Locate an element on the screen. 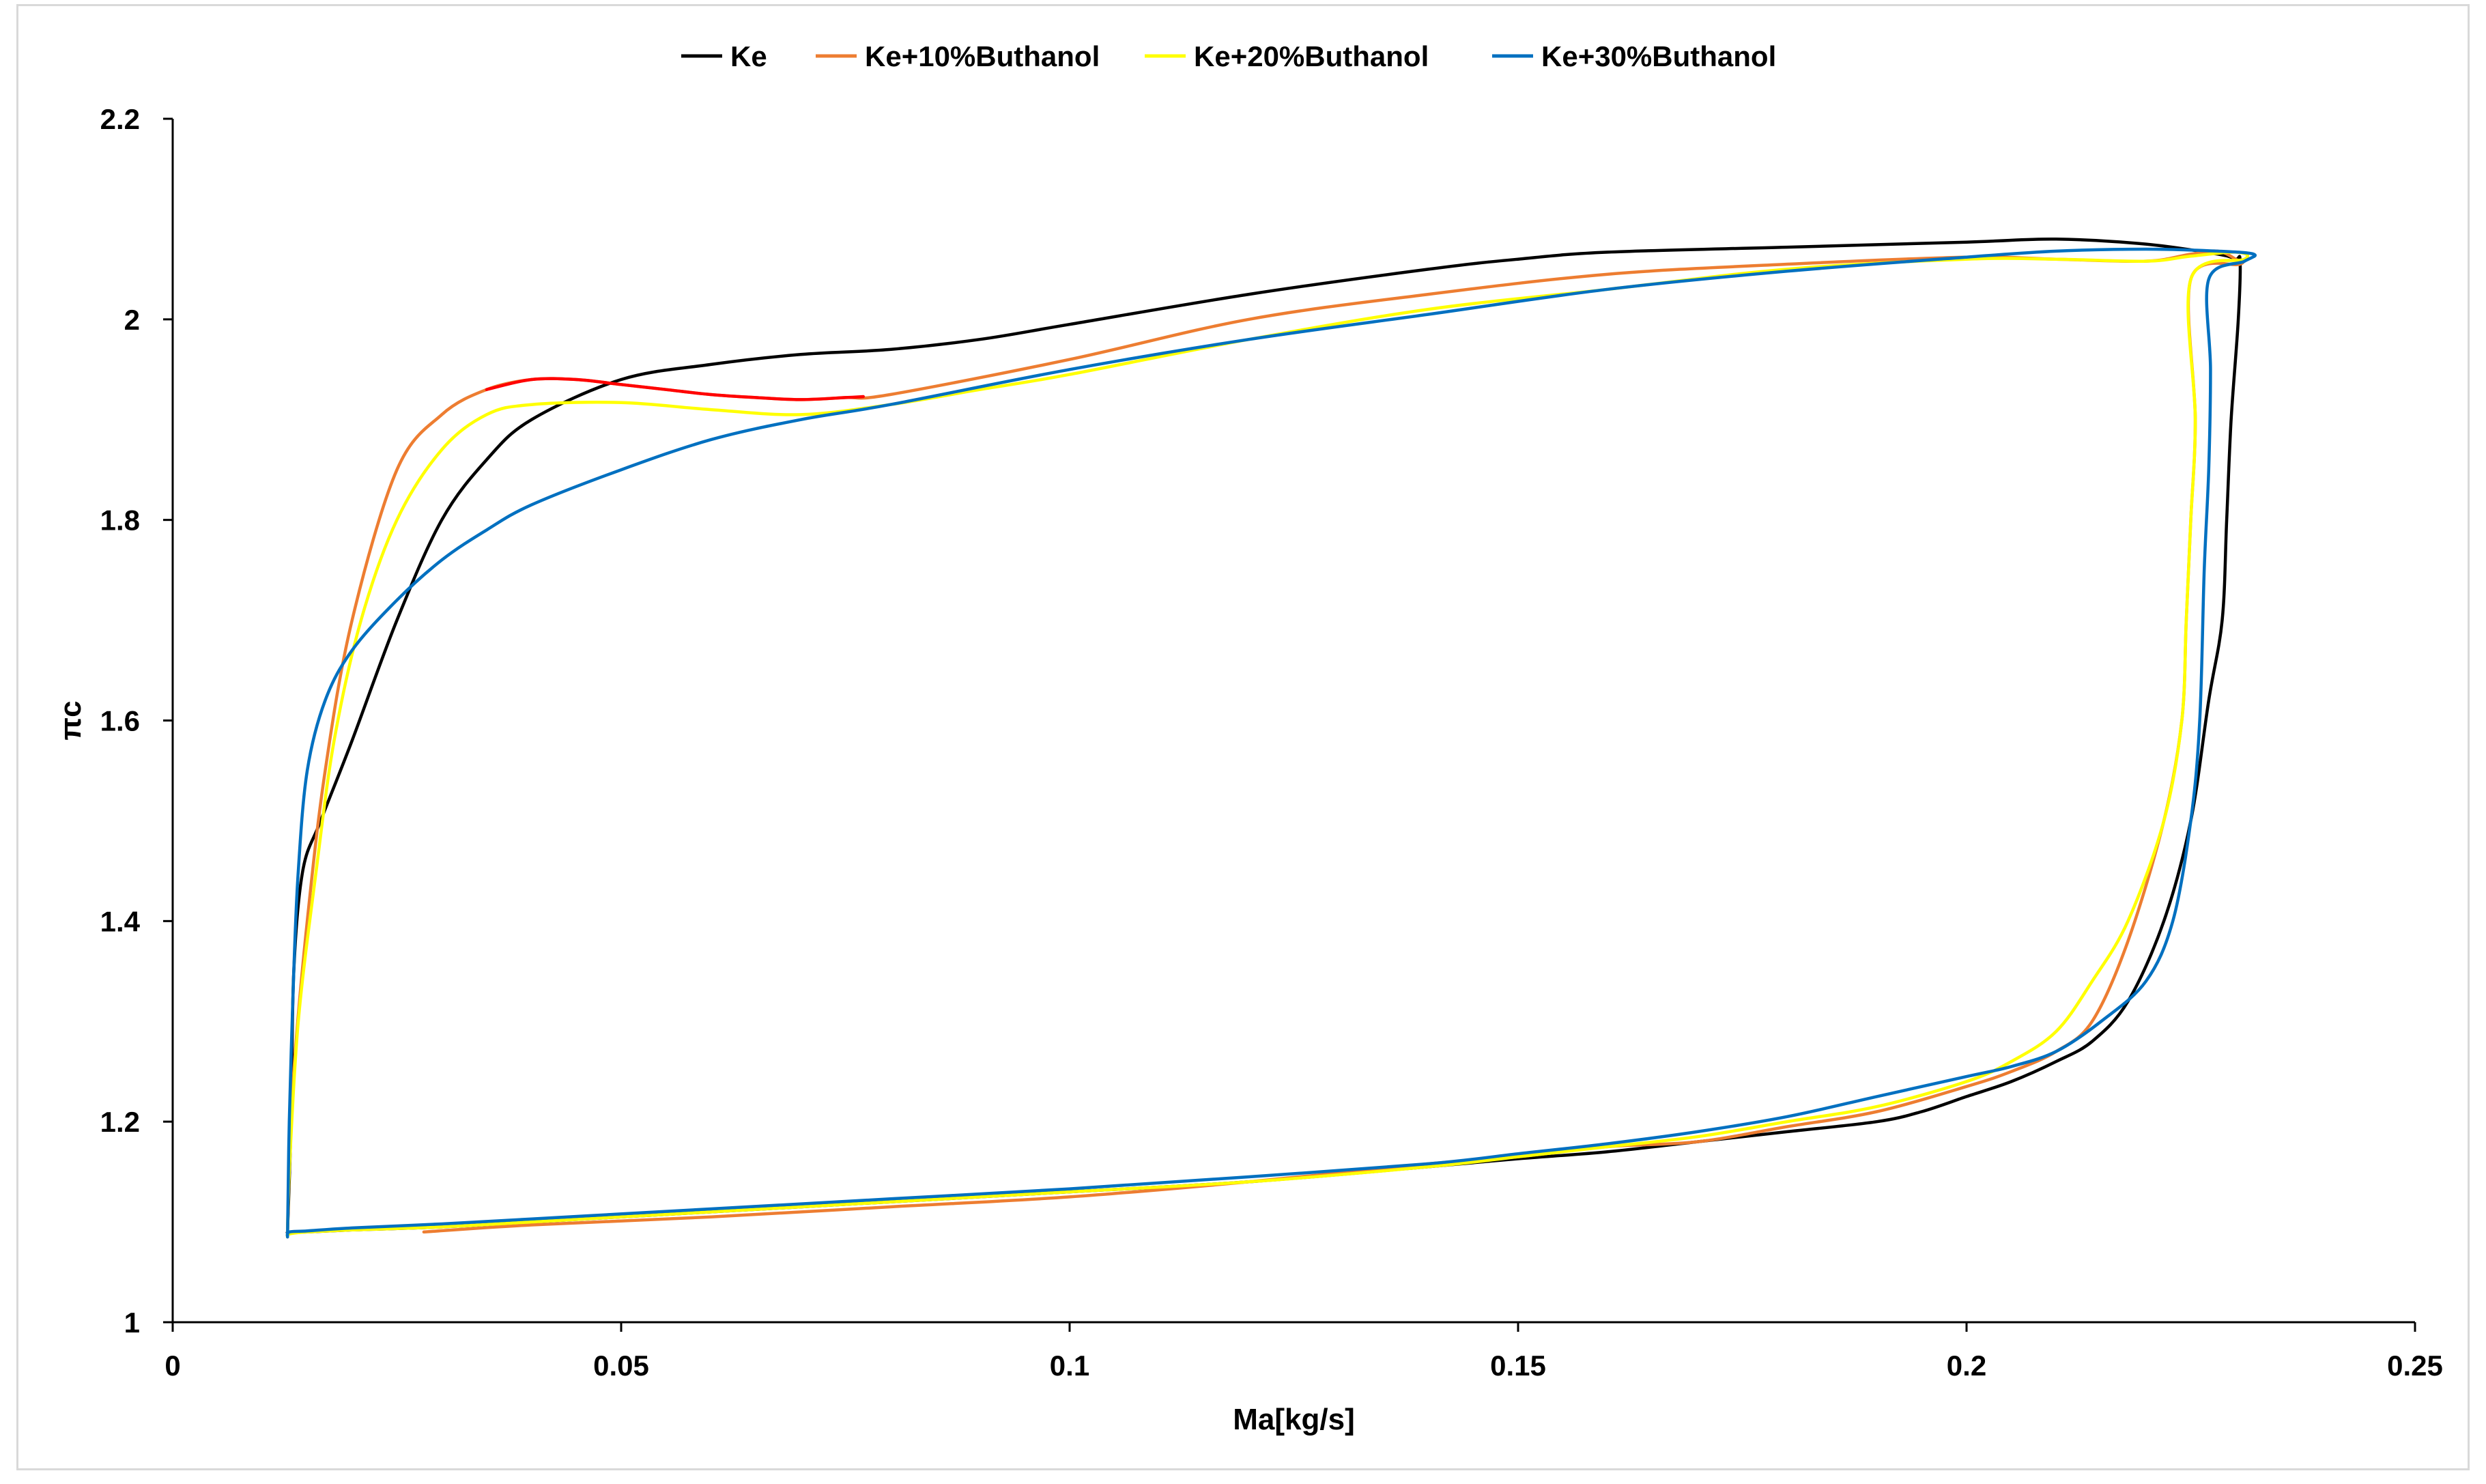 The image size is (2486, 1484). x-tick-label: 0.05 is located at coordinates (621, 1366).